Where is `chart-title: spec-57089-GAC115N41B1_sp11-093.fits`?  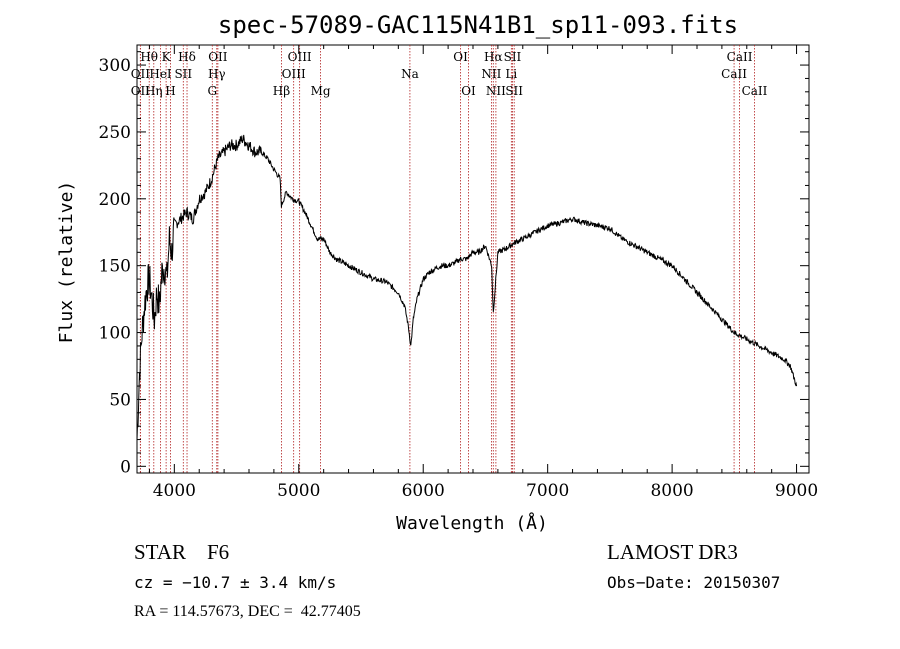
chart-title: spec-57089-GAC115N41B1_sp11-093.fits is located at coordinates (478, 25).